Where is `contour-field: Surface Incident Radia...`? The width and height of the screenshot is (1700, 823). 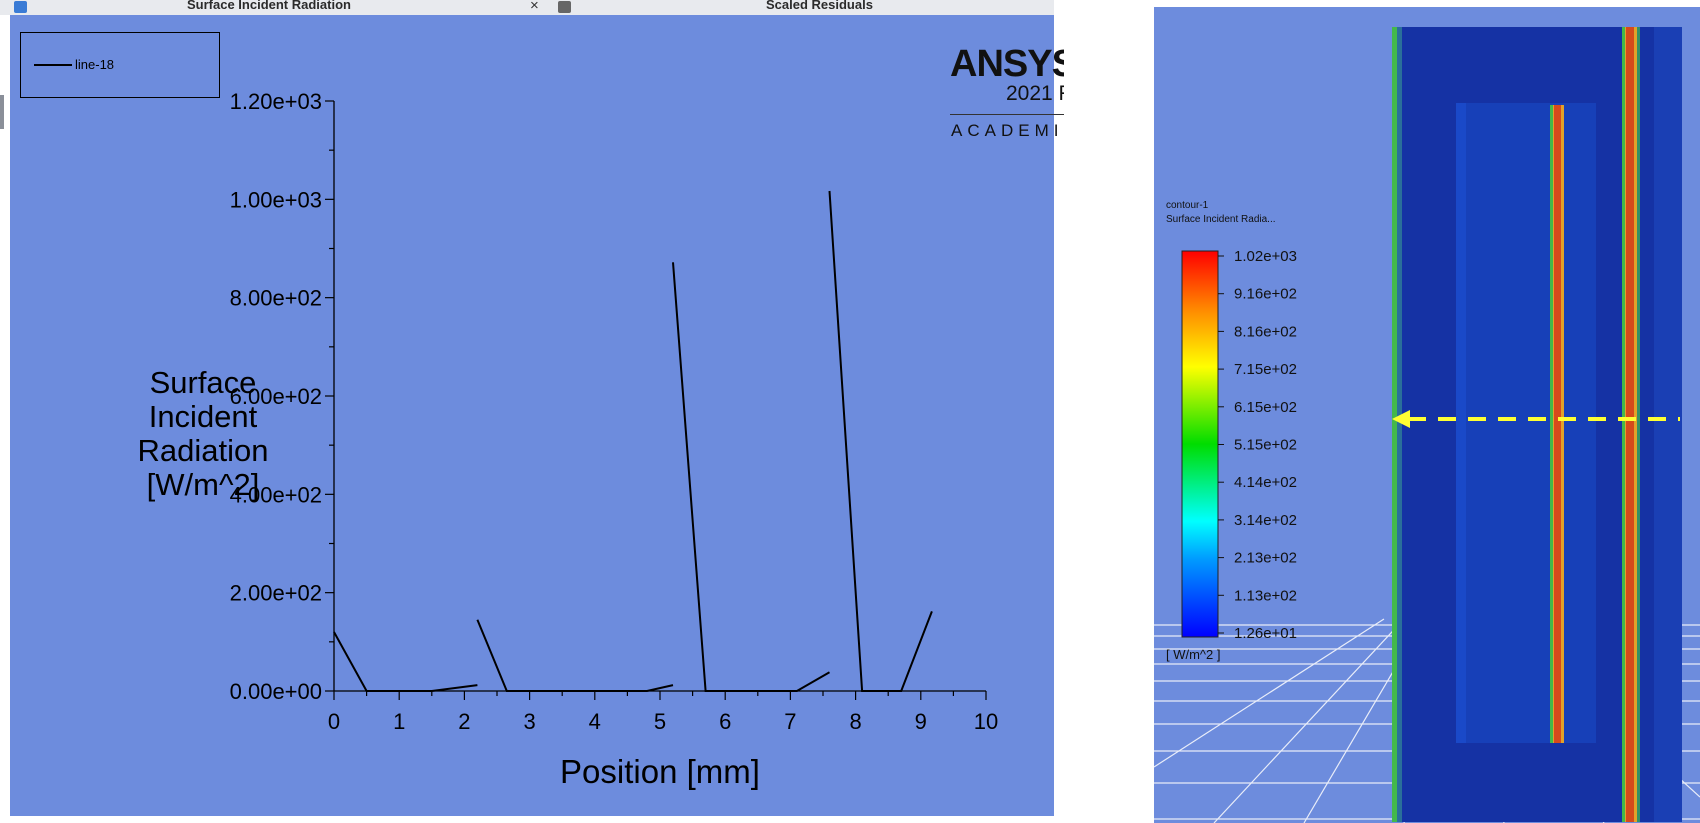
contour-field: Surface Incident Radia... is located at coordinates (1221, 219).